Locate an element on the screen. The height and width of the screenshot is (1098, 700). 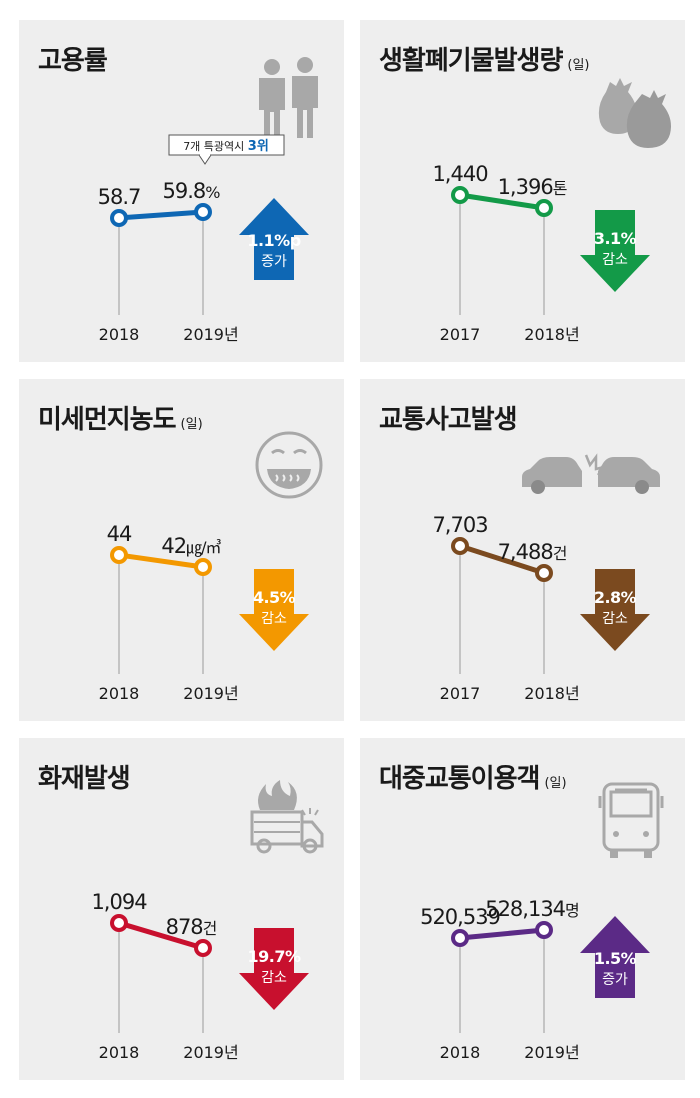
rank-callout-box is located at coordinates (226, 145).